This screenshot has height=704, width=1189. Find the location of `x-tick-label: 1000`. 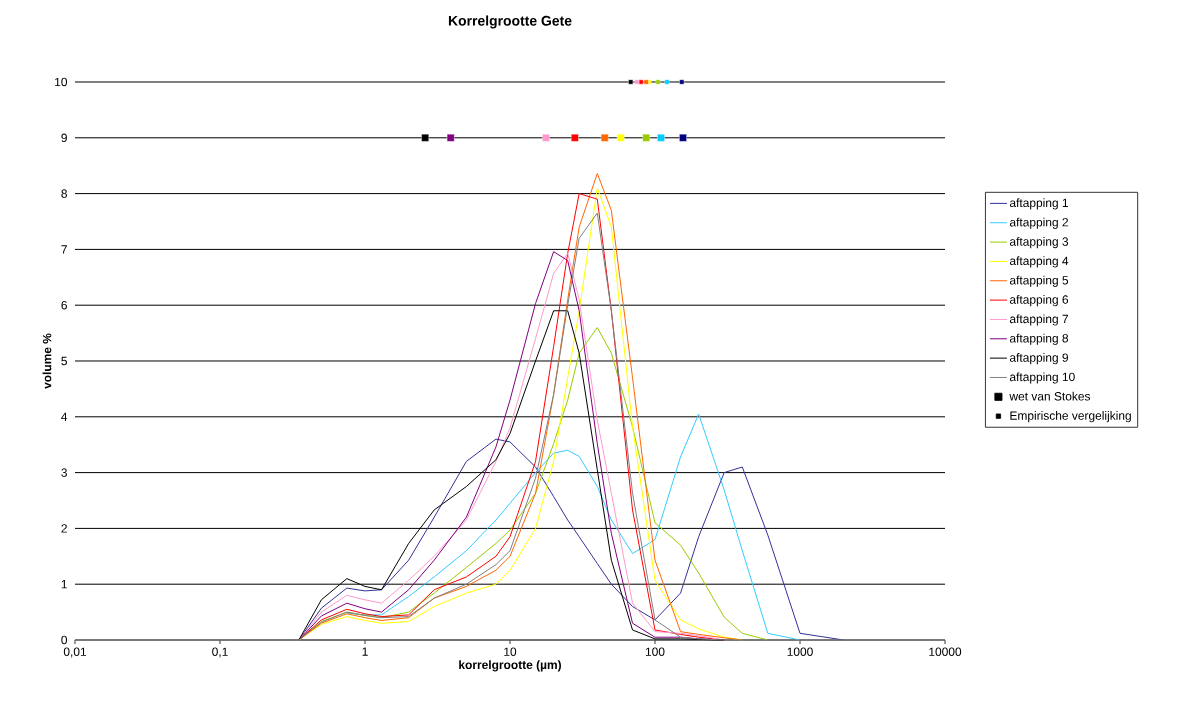

x-tick-label: 1000 is located at coordinates (800, 651).